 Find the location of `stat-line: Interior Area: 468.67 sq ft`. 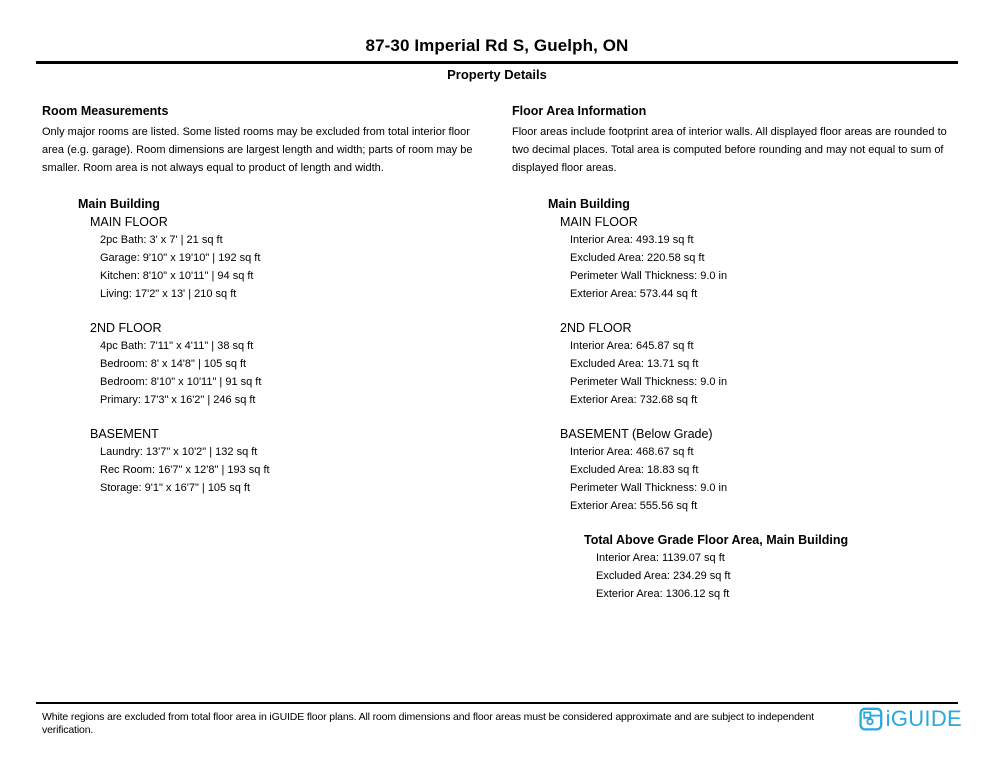

stat-line: Interior Area: 468.67 sq ft is located at coordinates (632, 452).